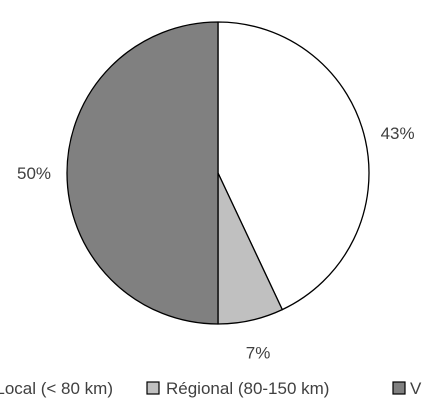  I want to click on legend-label-3: V, so click(416, 388).